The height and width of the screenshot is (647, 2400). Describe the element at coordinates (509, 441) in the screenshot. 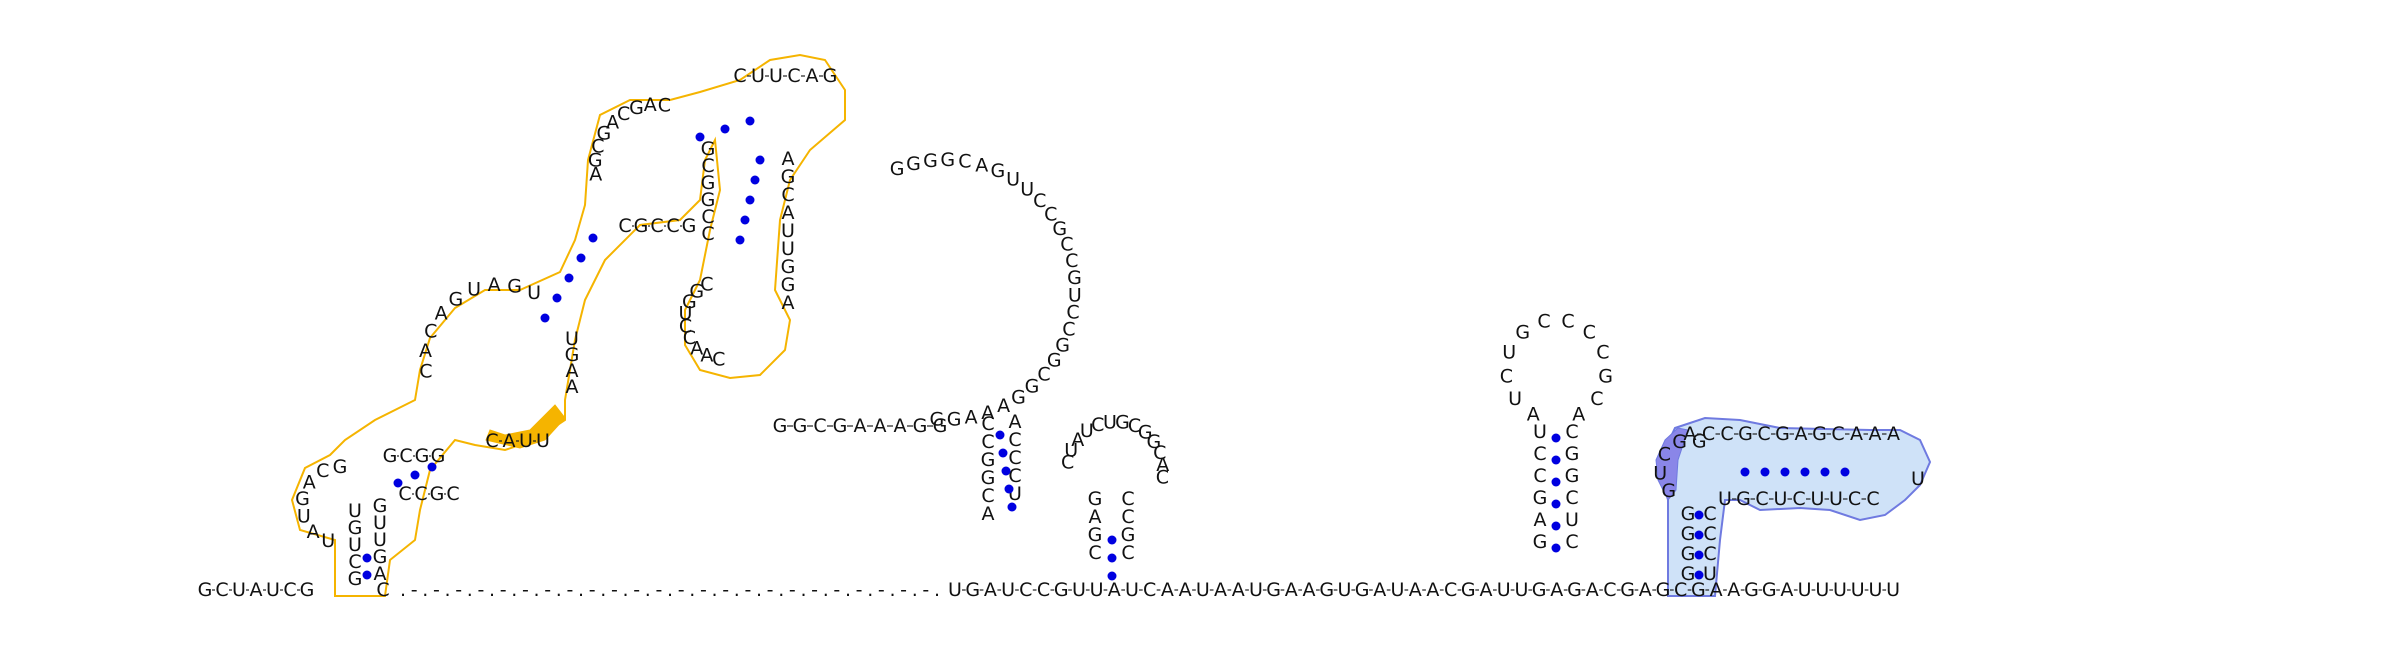

I see `hairpin1-nucleotide: A` at that location.